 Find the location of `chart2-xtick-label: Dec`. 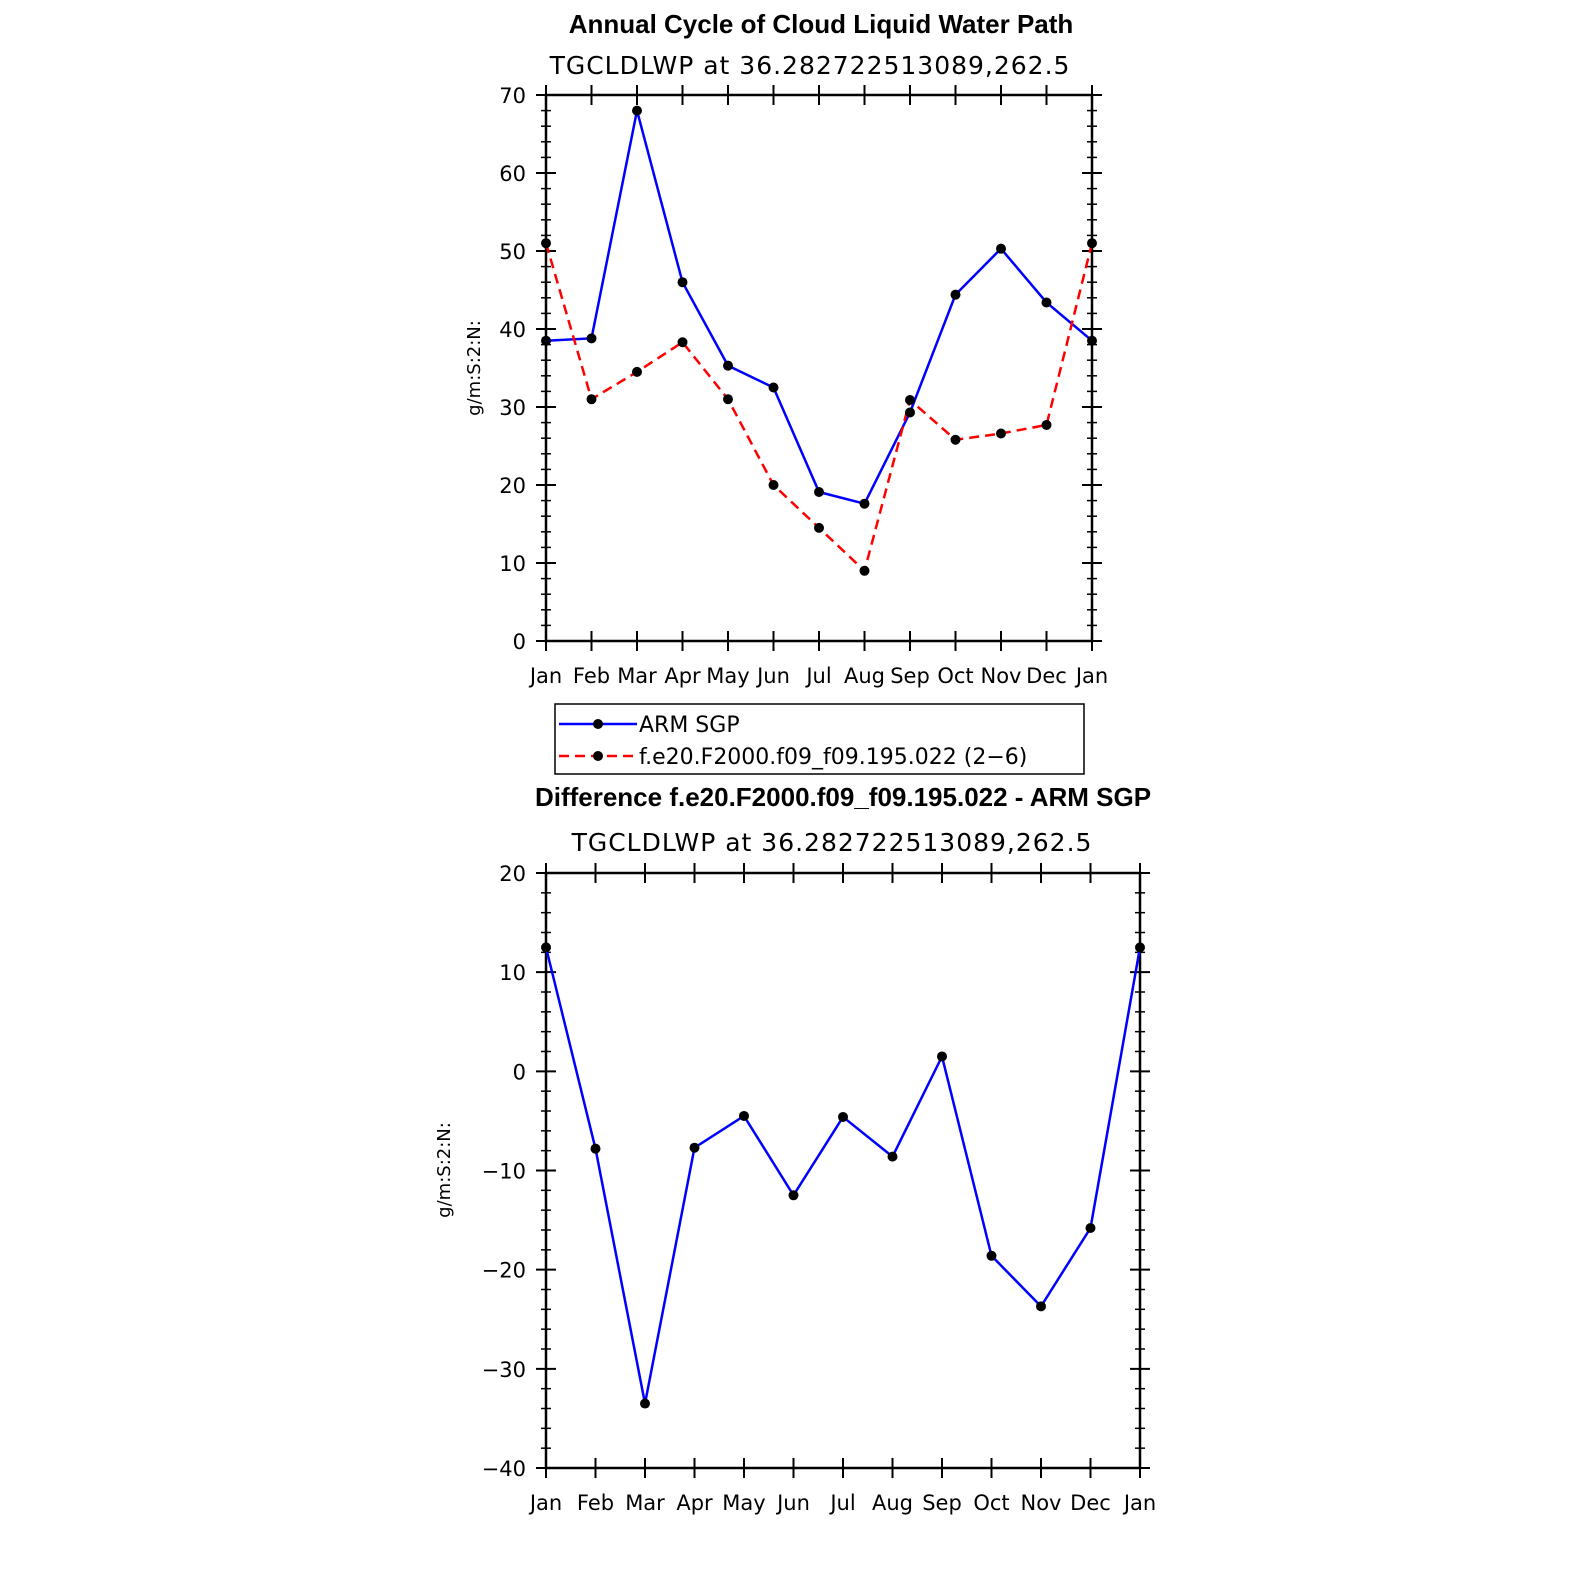

chart2-xtick-label: Dec is located at coordinates (1090, 1503).